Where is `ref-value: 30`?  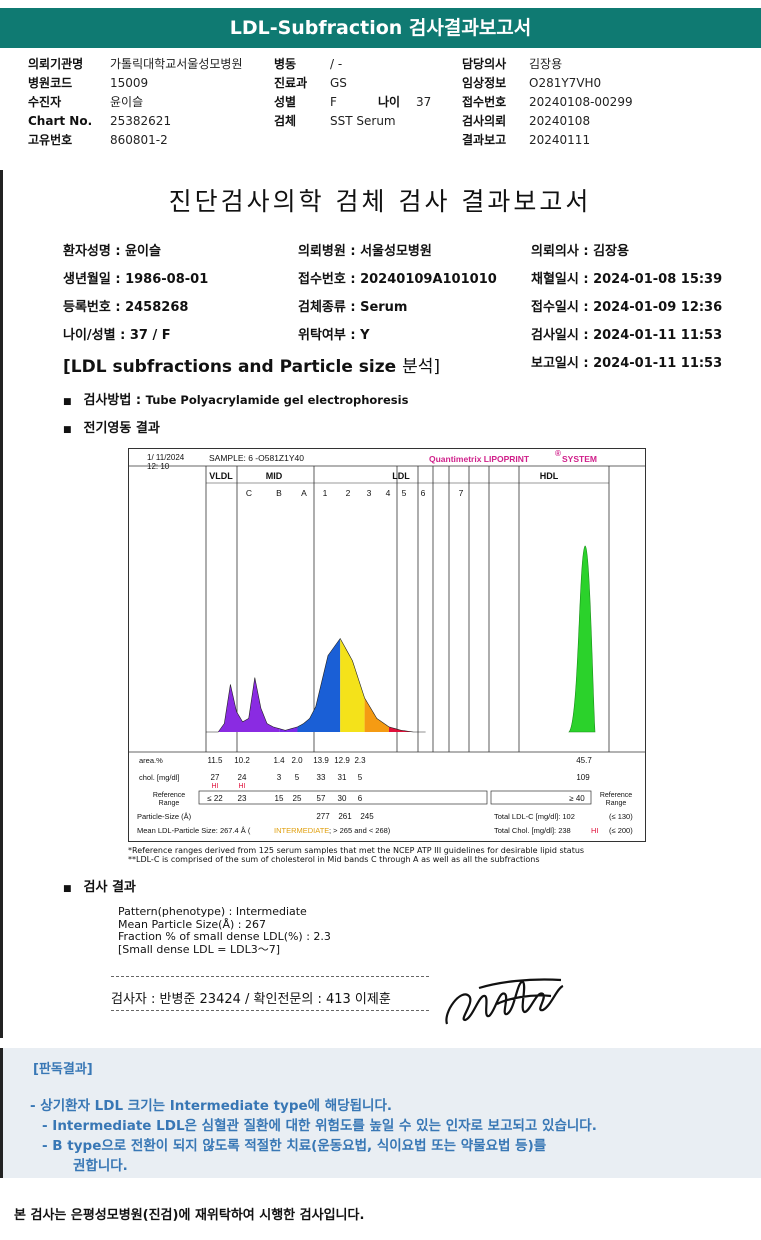
ref-value: 30 is located at coordinates (342, 798).